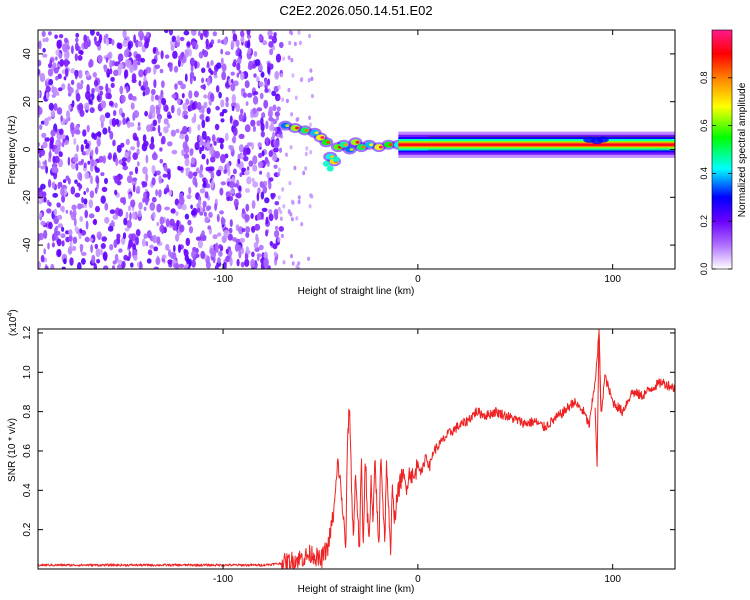 The image size is (750, 600). Describe the element at coordinates (27, 333) in the screenshot. I see `bottom-y-tick-label: 1.2` at that location.